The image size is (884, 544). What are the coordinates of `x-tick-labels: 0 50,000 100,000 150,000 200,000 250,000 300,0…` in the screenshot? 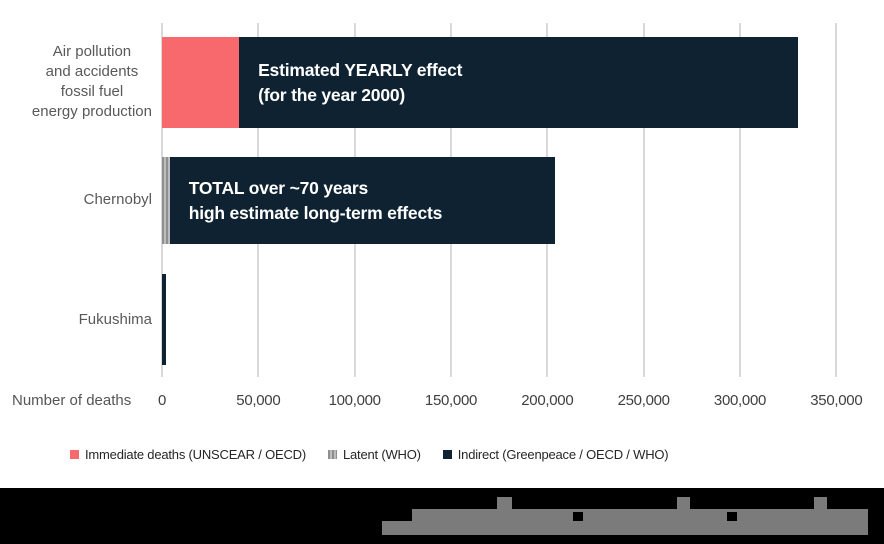 It's located at (510, 402).